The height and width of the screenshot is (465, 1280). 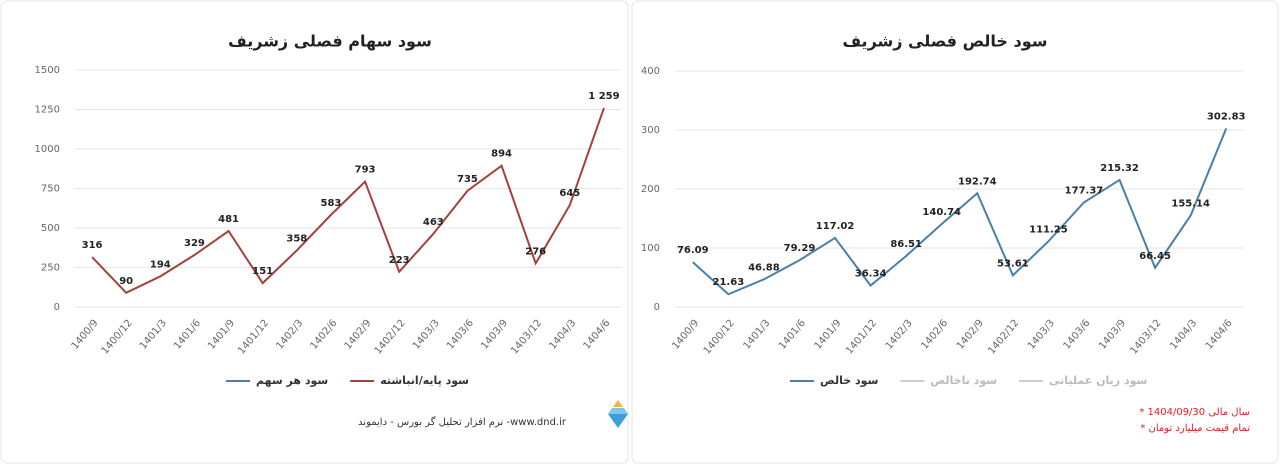 I want to click on chart-title: سود سهام فصلی زشریف, so click(x=330, y=41).